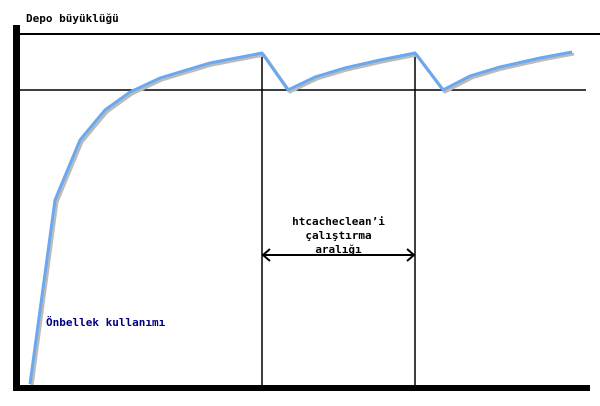  What do you see at coordinates (411, 255) in the screenshot?
I see `arrow-head-right` at bounding box center [411, 255].